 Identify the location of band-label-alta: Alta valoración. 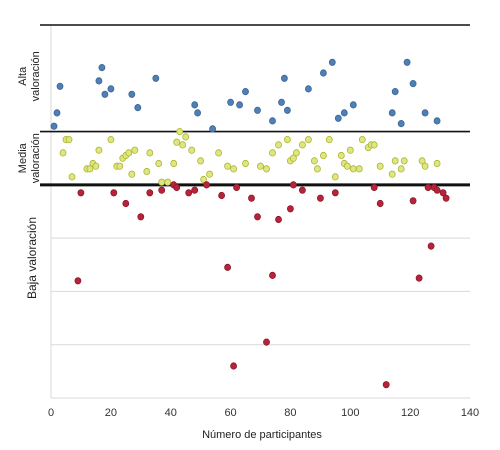
(29, 76).